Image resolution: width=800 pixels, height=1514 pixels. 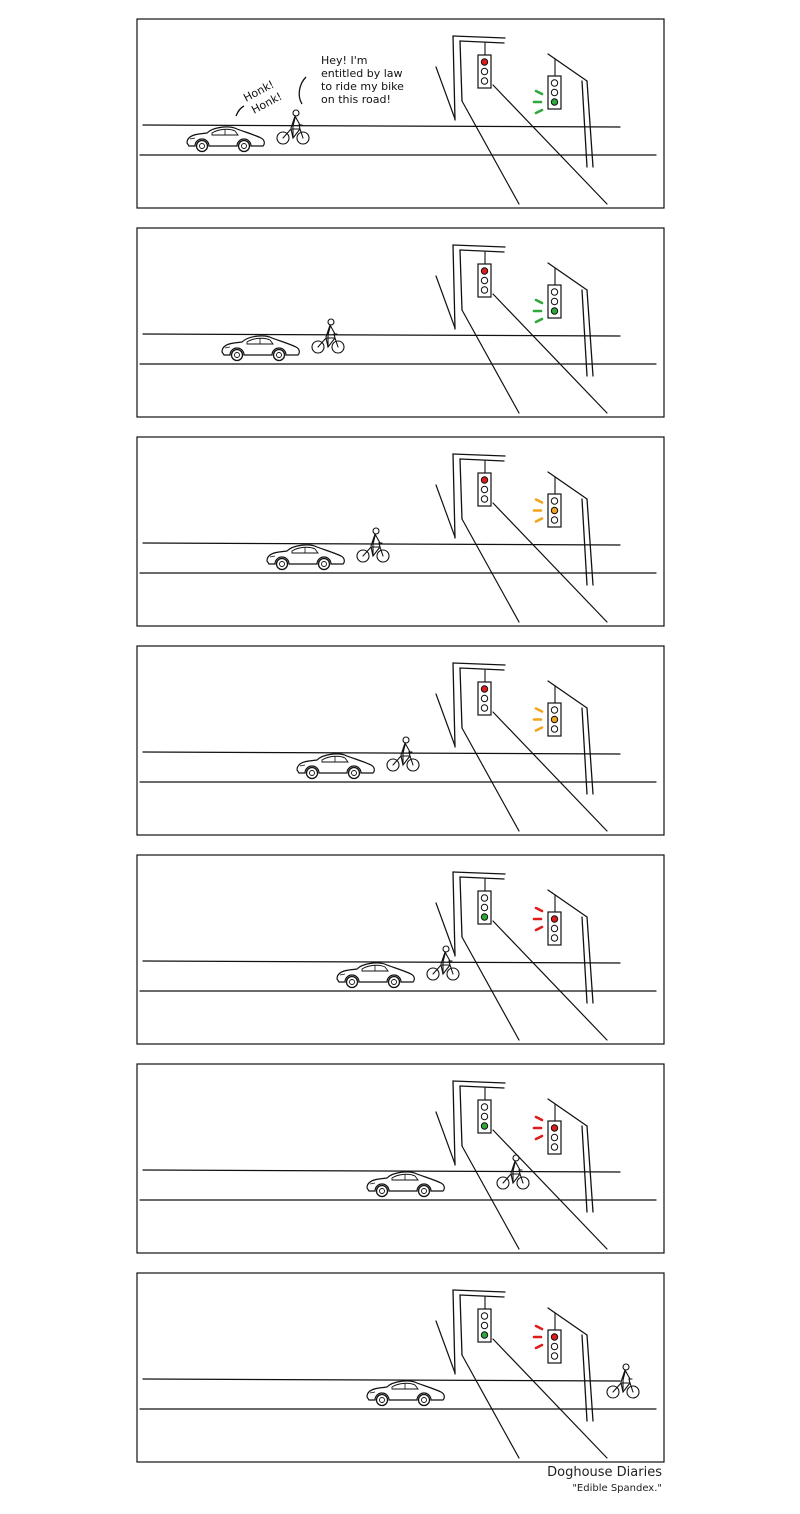 I want to click on comic-subtitle: "Edible Spandex.", so click(x=617, y=1488).